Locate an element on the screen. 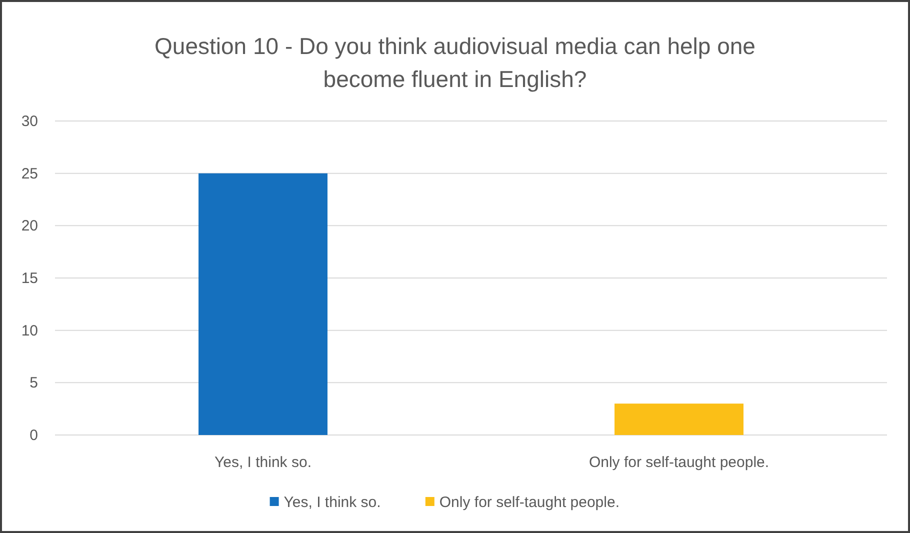 The image size is (910, 533). chart-title: Question 10 - Do you think audiovisual media can help one become fluent in English? is located at coordinates (455, 62).